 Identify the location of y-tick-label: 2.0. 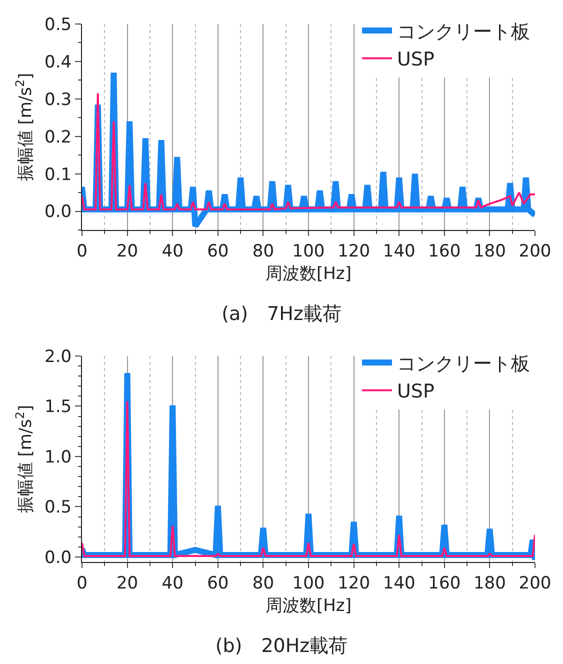
(58, 356).